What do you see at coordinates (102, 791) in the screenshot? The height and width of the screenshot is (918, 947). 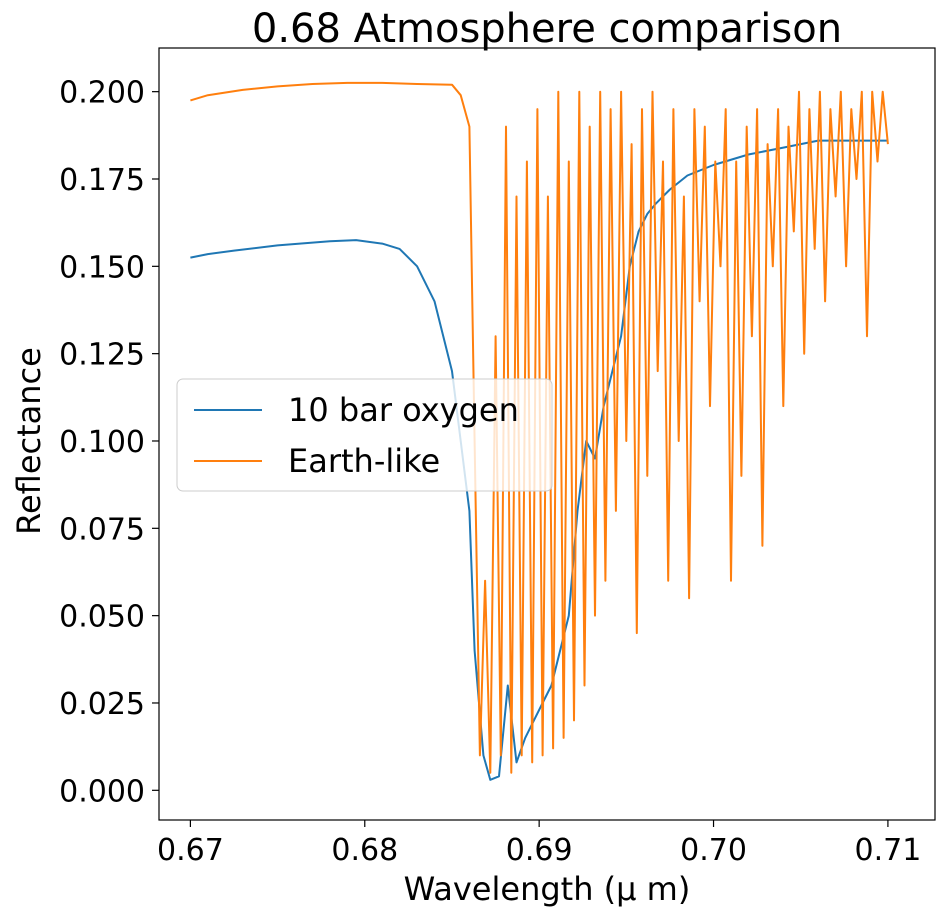 I see `y-tick-label: 0.000` at bounding box center [102, 791].